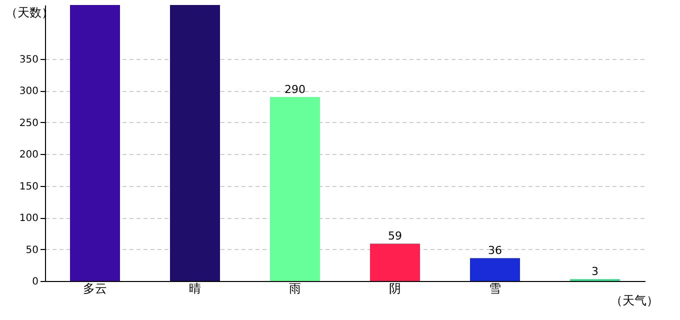 This screenshot has height=320, width=680. I want to click on x-tick-label: 多云, so click(95, 289).